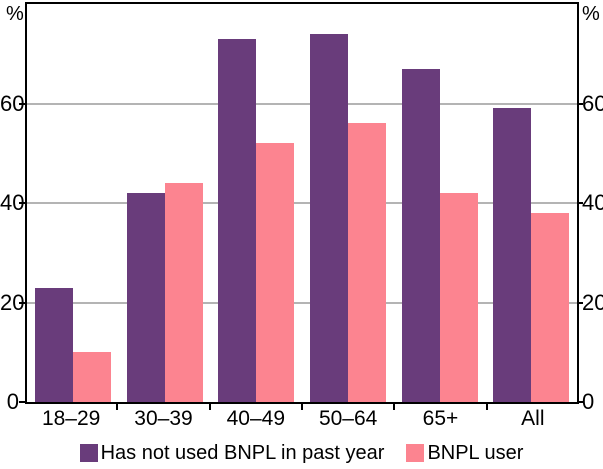  I want to click on bar-All-series1, so click(550, 307).